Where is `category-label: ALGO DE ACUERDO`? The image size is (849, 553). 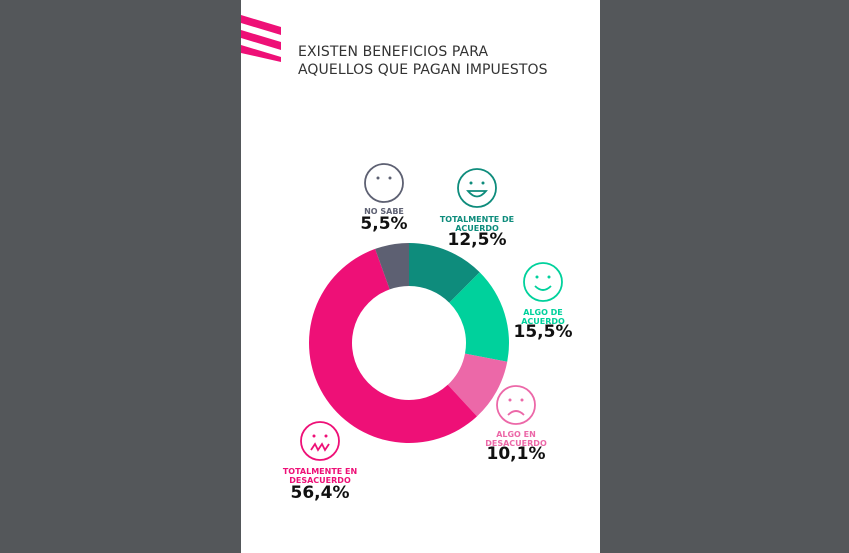
category-label: ALGO DE ACUERDO is located at coordinates (543, 317).